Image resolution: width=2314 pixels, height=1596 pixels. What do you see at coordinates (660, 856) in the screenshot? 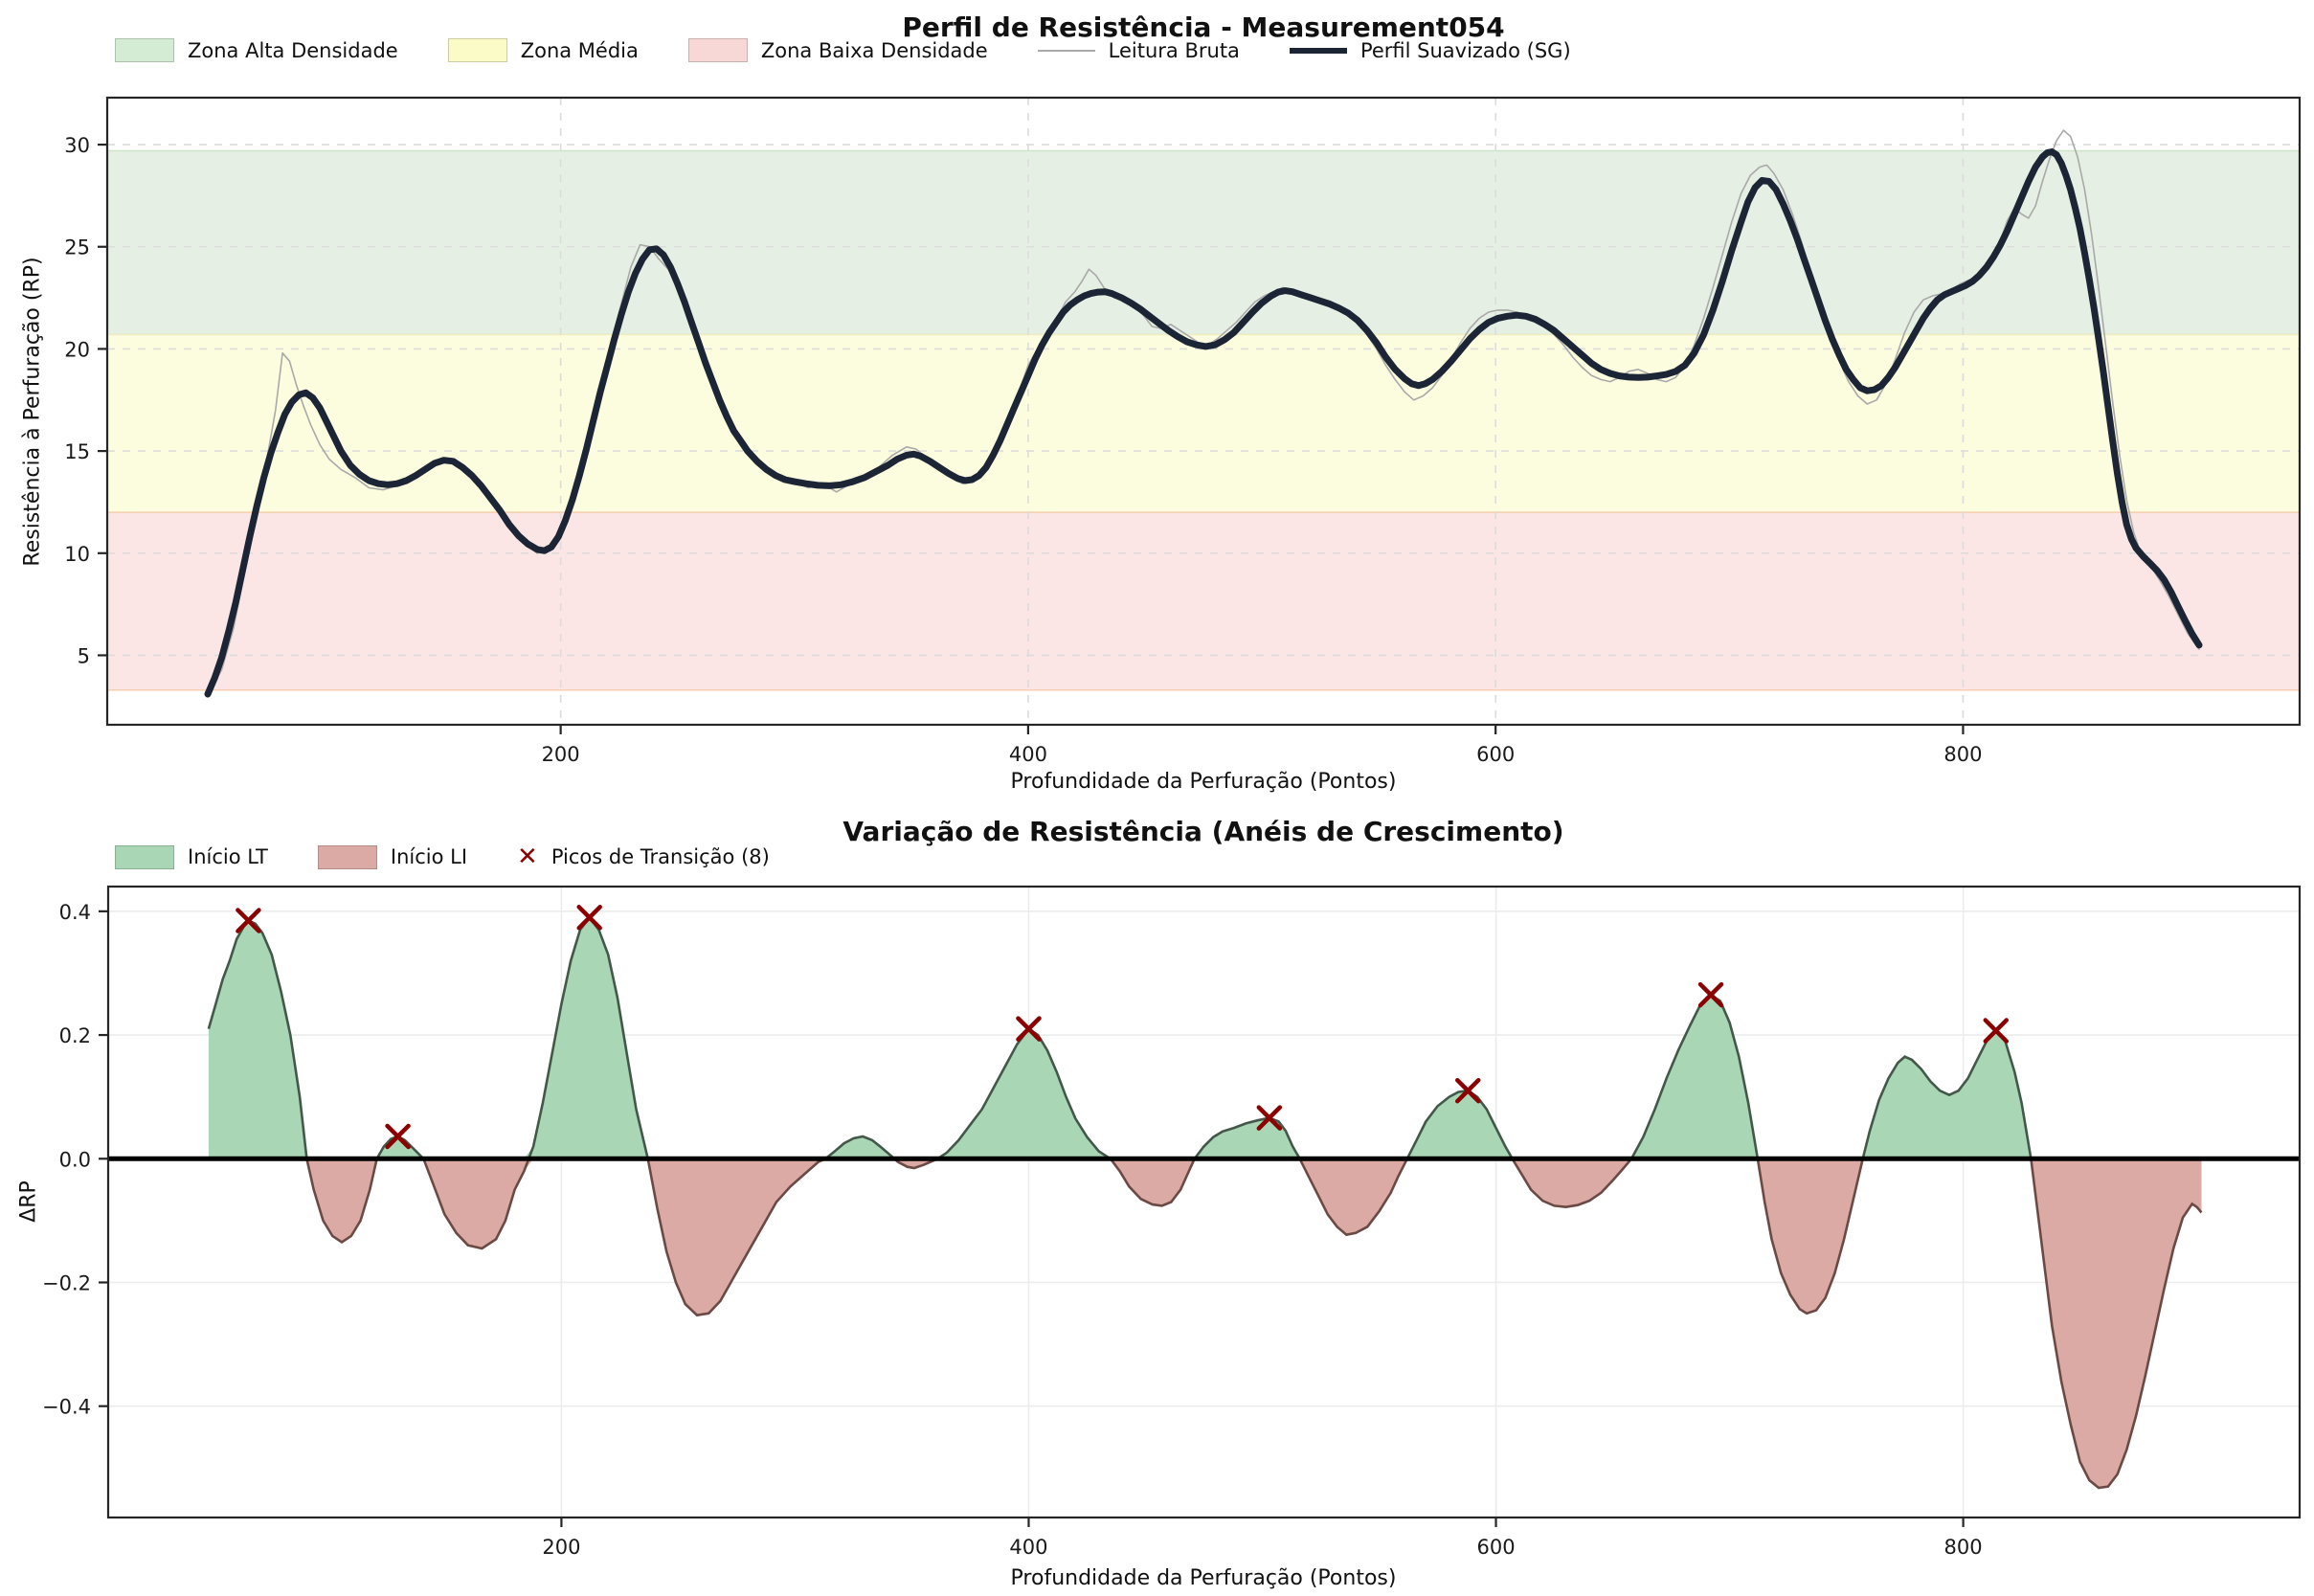
I see `legend-label: Picos de Transição (8)` at bounding box center [660, 856].